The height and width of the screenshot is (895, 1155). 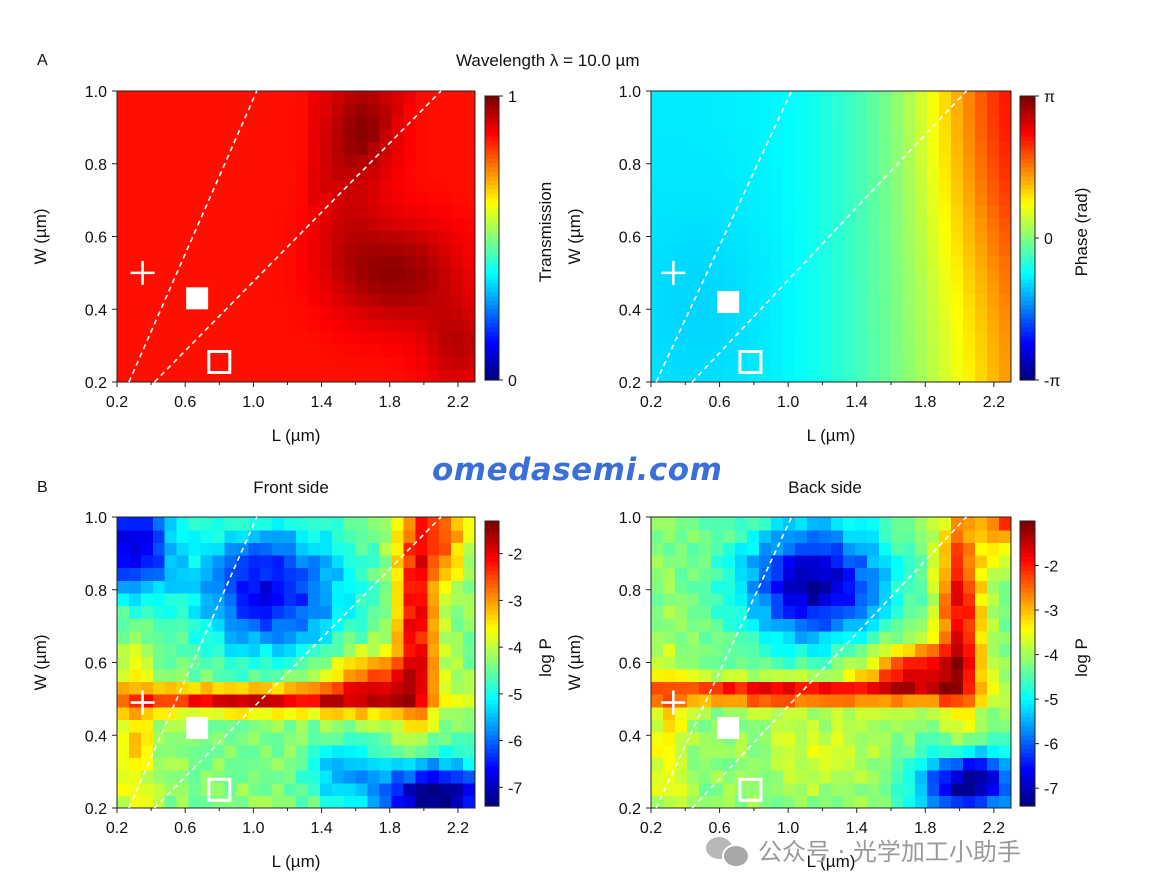 I want to click on colorbar-tick-label: -7, so click(x=1051, y=789).